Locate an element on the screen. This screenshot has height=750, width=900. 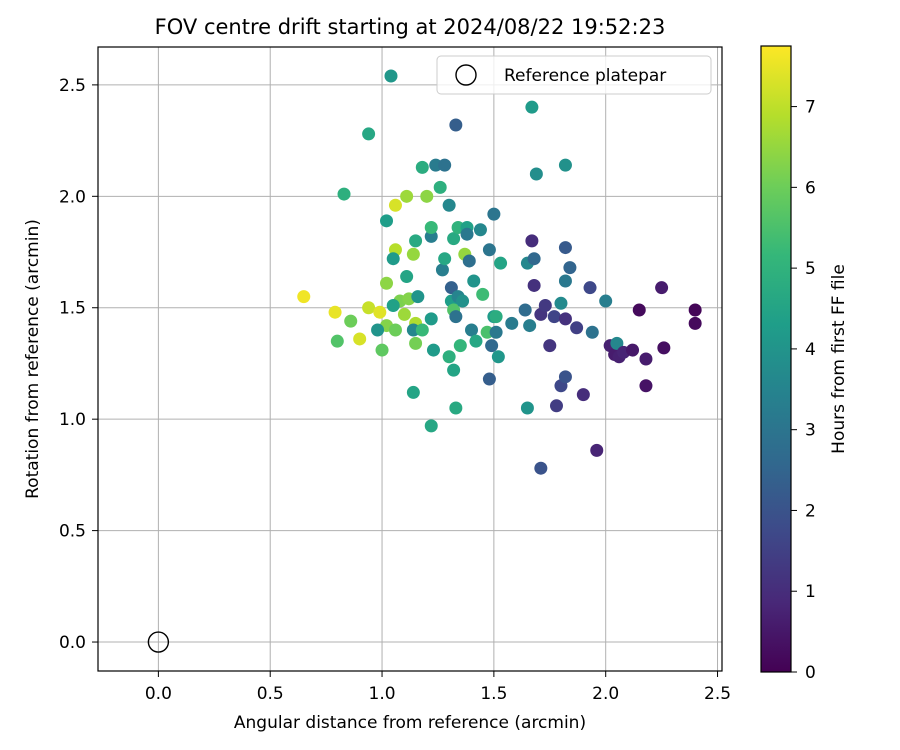
y-tick-label: 0.0 is located at coordinates (72, 643).